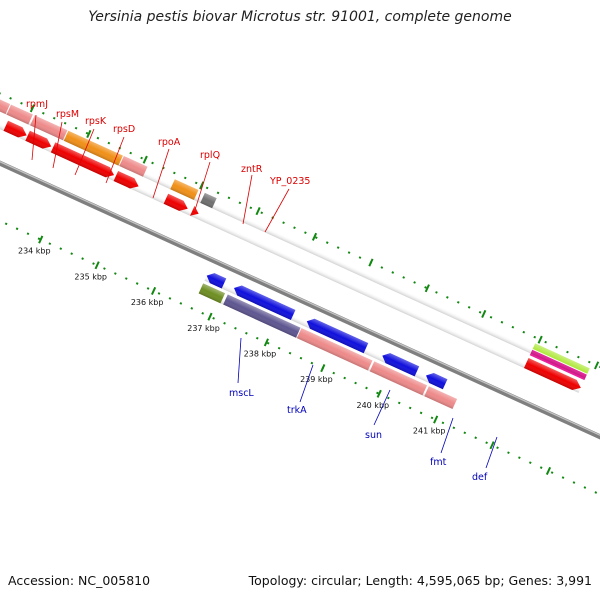  I want to click on reverse-gene-labels: mscL trkA sun fmt def, so click(363, 410).